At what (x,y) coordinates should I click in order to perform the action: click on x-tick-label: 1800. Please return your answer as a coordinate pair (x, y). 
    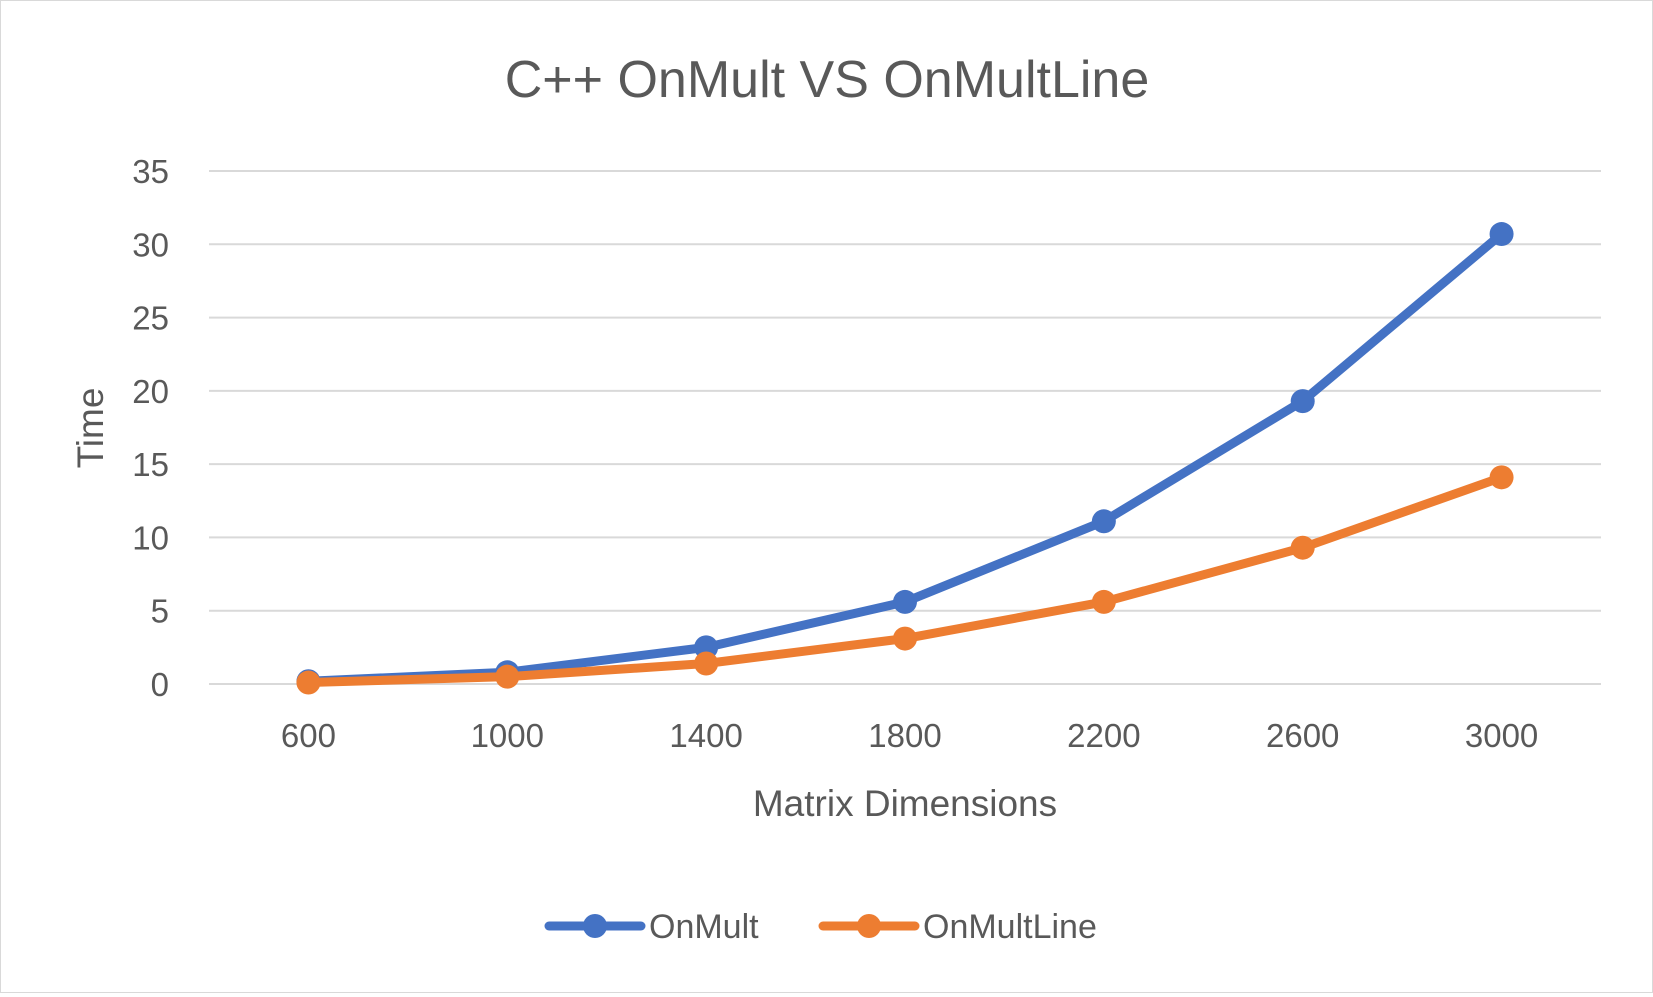
    Looking at the image, I should click on (904, 735).